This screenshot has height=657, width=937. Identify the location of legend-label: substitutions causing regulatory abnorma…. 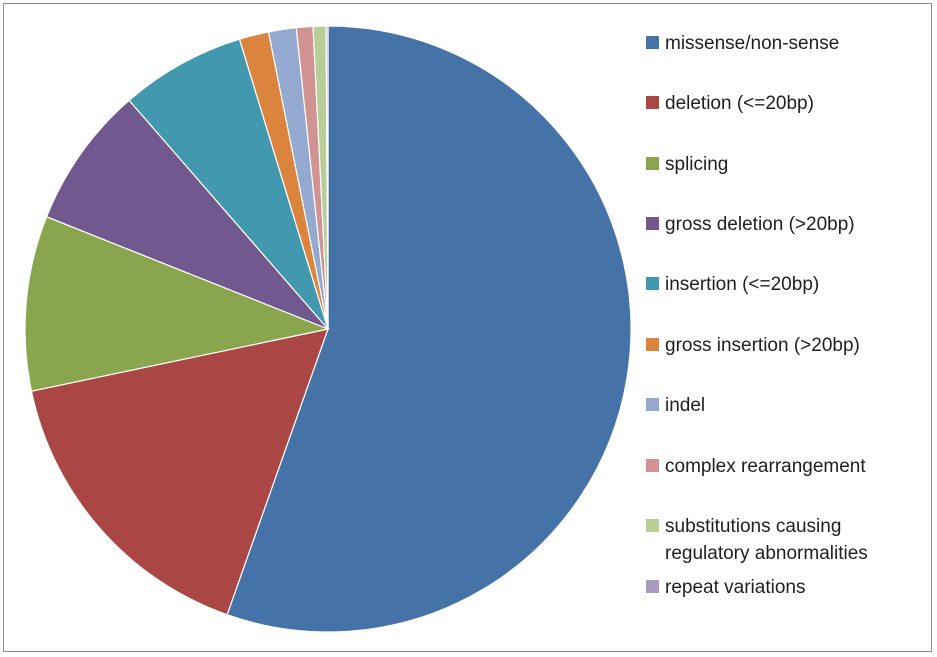
(766, 540).